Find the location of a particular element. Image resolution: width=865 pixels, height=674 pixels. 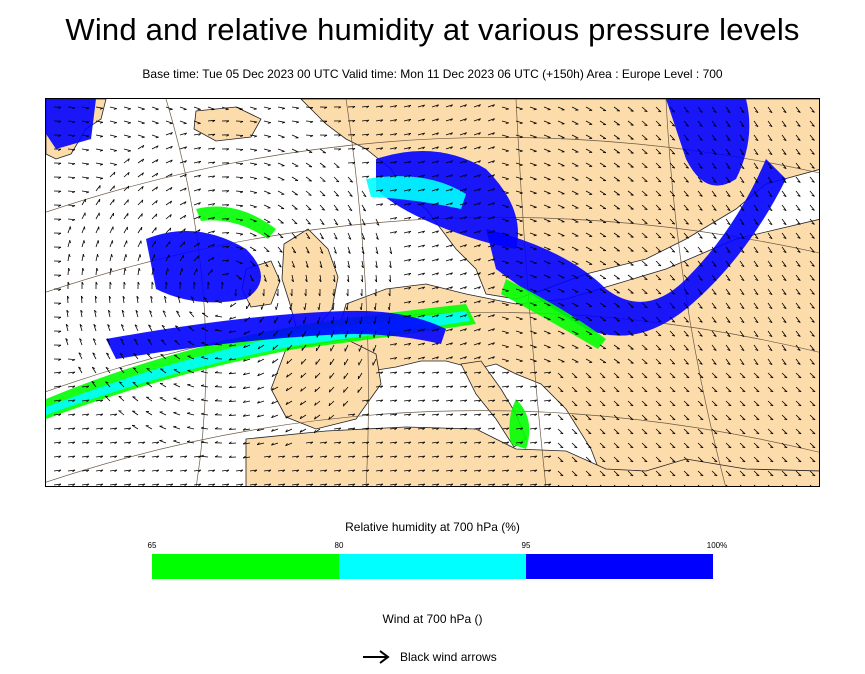

graticule-line is located at coordinates (357, 292).